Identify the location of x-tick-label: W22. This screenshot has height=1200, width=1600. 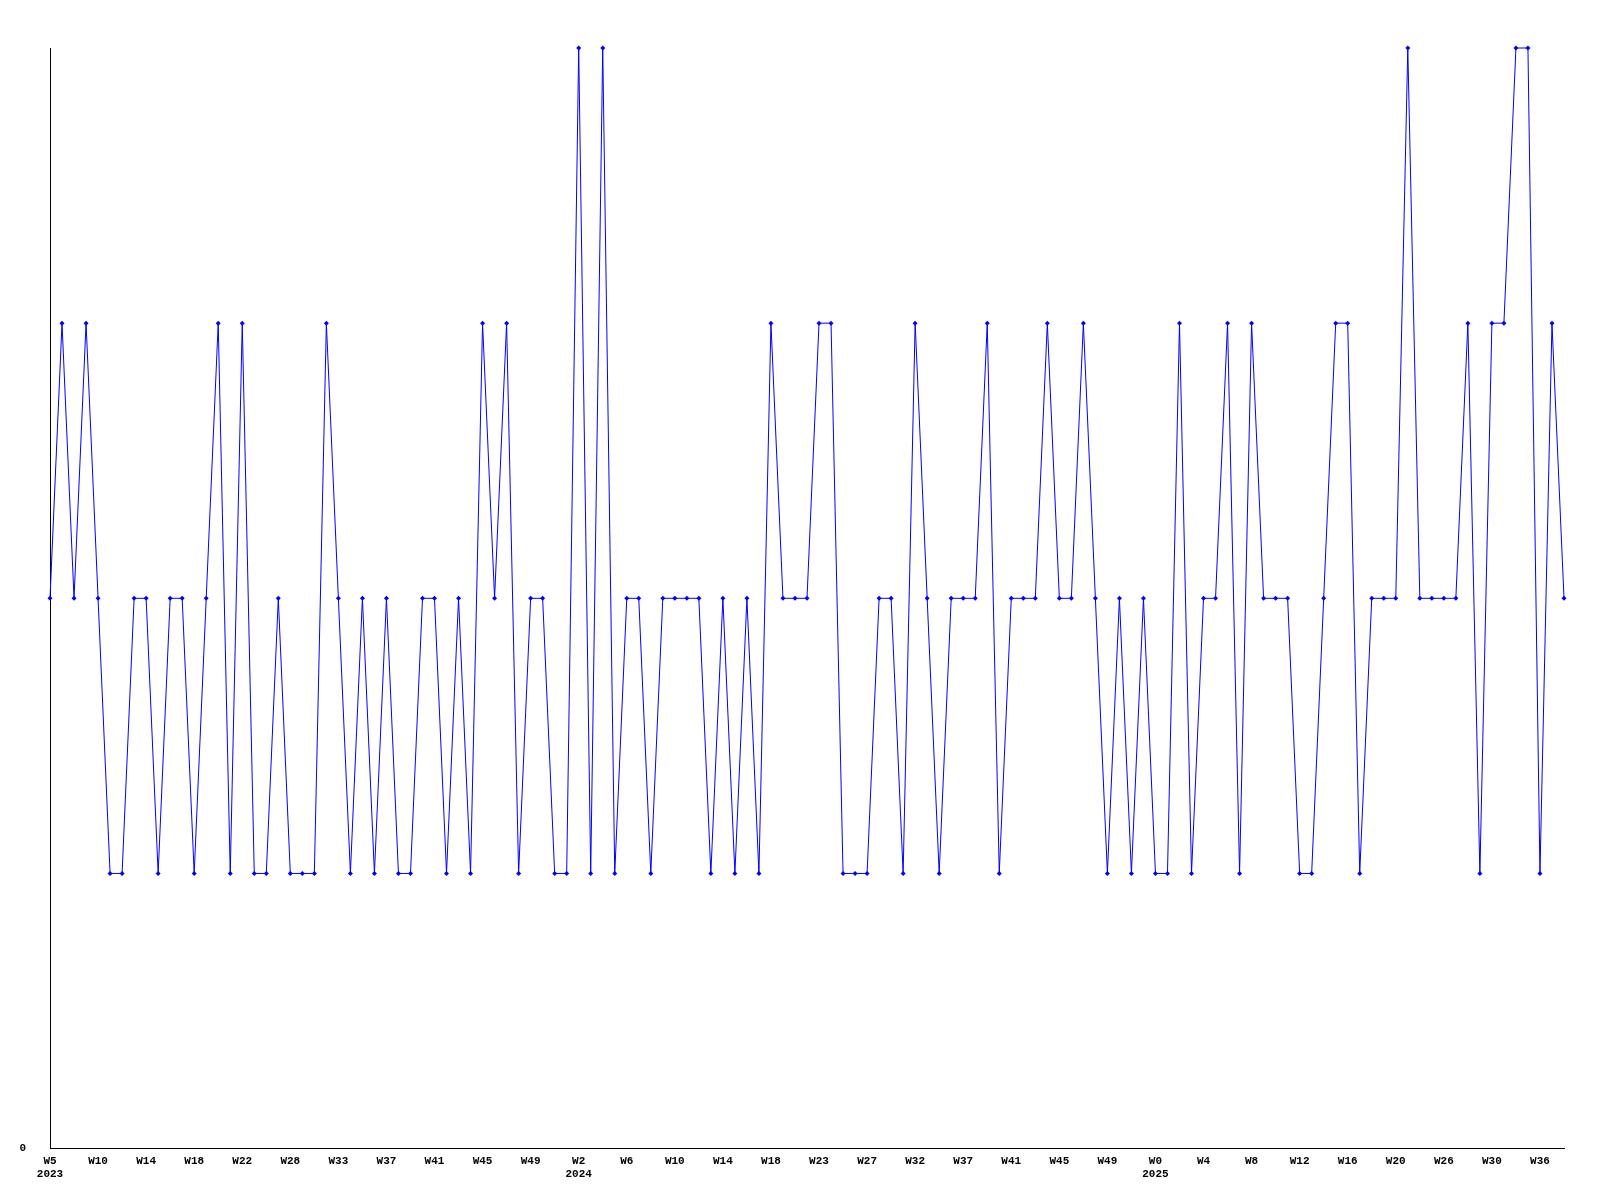
(242, 1160).